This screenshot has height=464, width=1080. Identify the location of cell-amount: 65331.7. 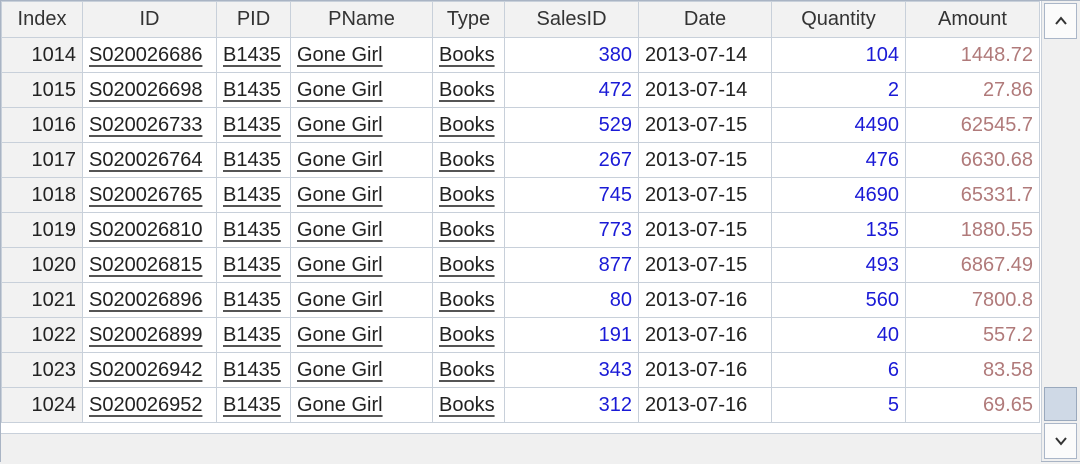
(972, 195).